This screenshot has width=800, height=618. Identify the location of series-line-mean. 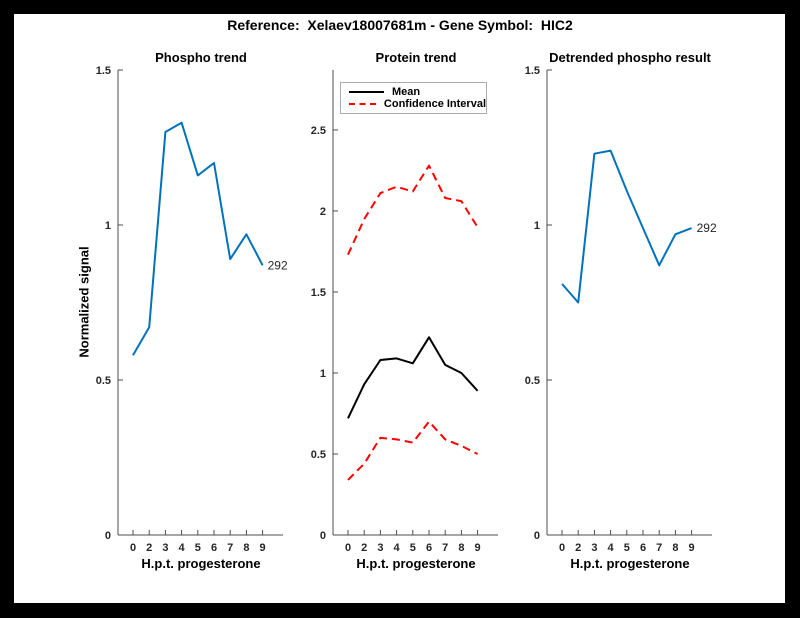
(413, 377).